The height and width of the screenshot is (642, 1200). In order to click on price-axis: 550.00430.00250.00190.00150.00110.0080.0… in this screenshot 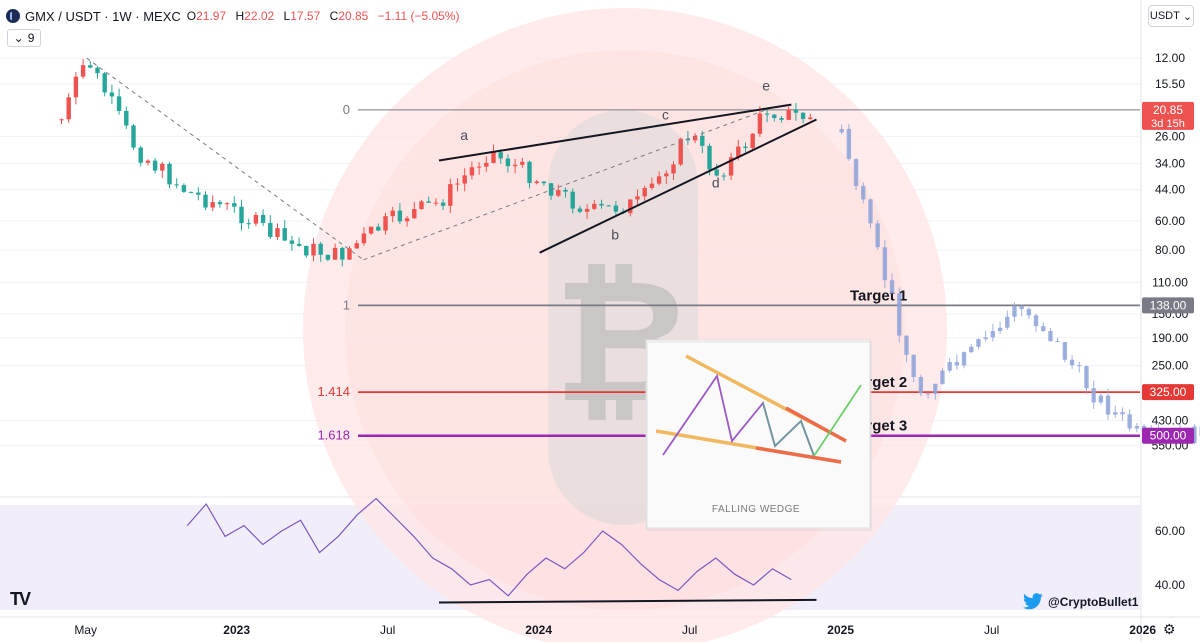, I will do `click(1168, 321)`.